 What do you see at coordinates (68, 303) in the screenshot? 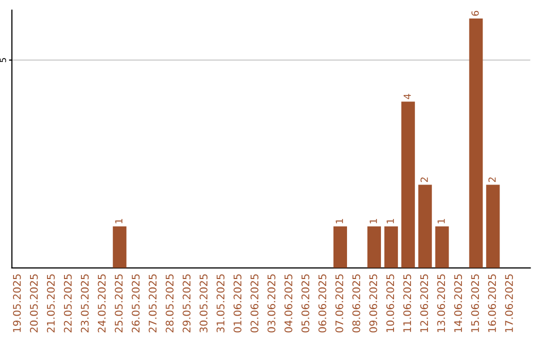
I see `x-tick-label: 22.05.2025` at bounding box center [68, 303].